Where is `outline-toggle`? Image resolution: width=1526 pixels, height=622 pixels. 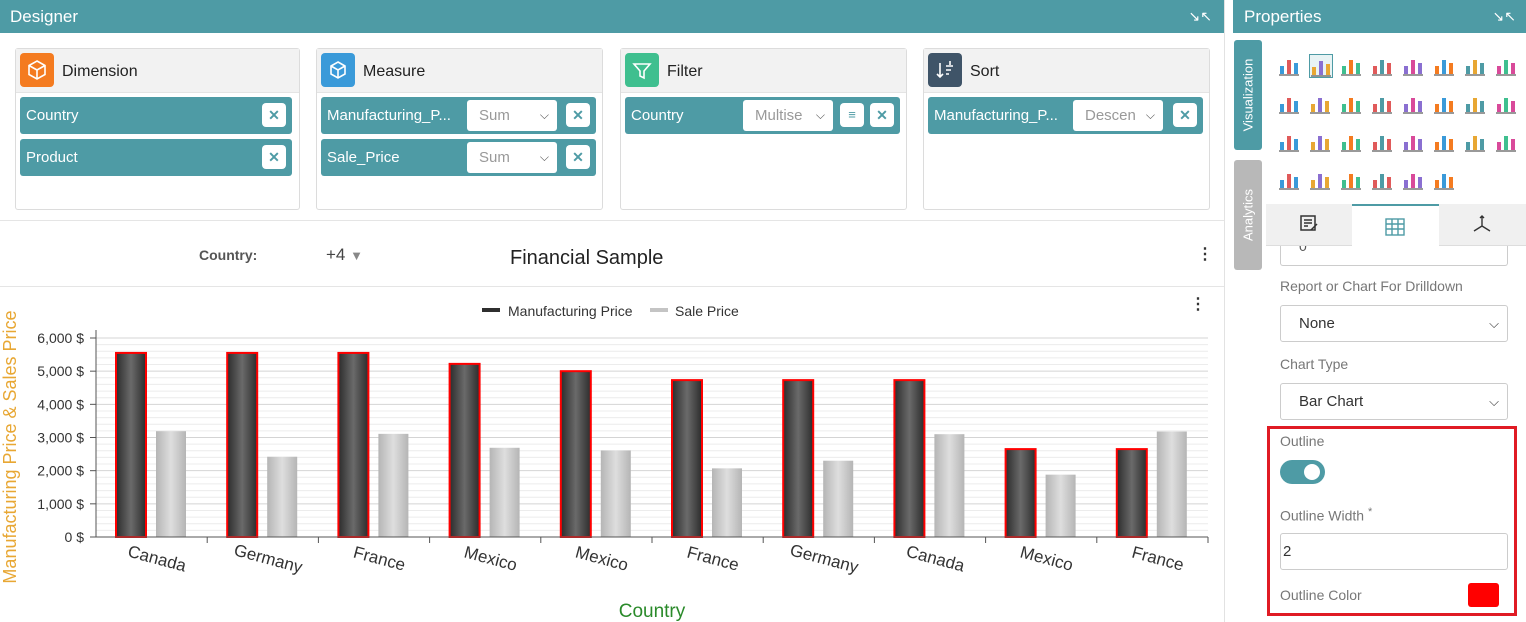
outline-toggle is located at coordinates (1302, 472).